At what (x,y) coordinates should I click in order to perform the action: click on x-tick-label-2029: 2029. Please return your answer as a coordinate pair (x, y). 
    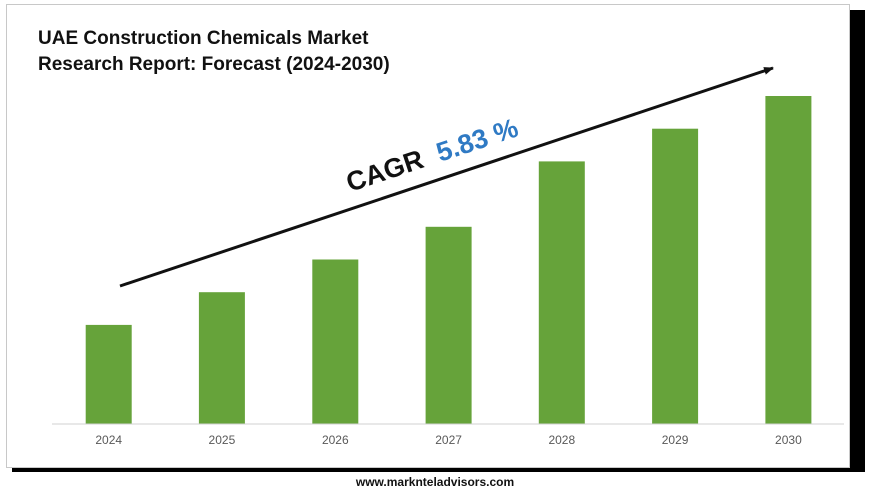
    Looking at the image, I should click on (675, 440).